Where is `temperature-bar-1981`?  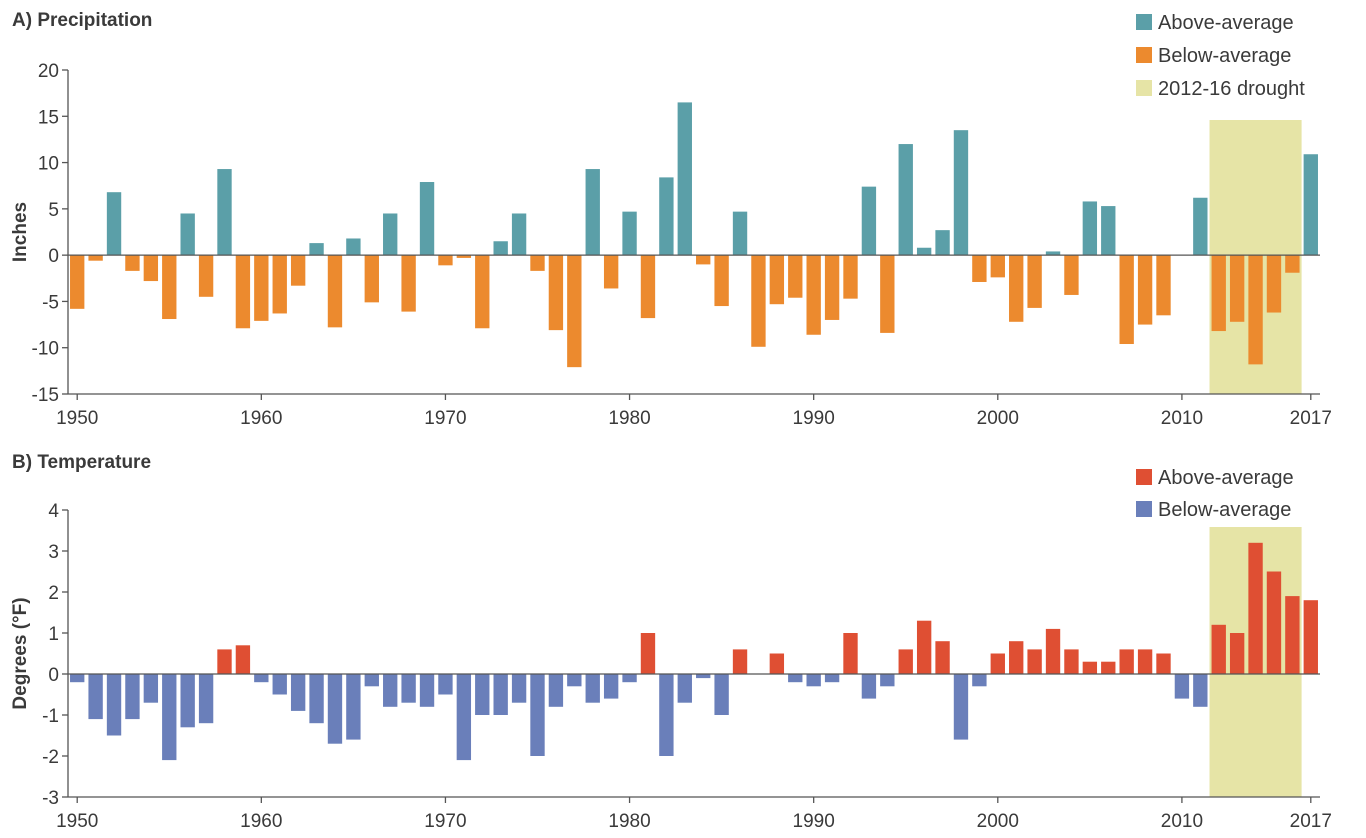 temperature-bar-1981 is located at coordinates (648, 653).